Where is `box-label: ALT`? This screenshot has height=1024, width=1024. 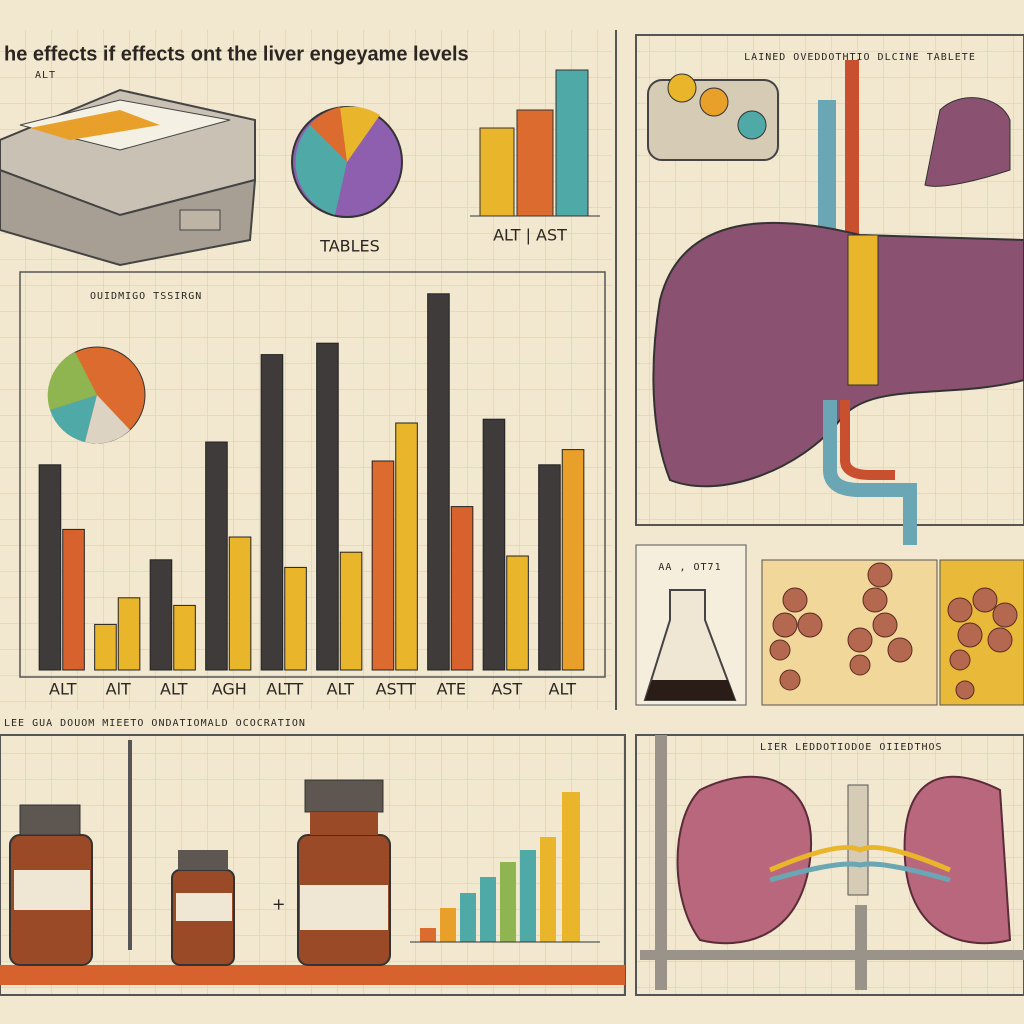 box-label: ALT is located at coordinates (45, 75).